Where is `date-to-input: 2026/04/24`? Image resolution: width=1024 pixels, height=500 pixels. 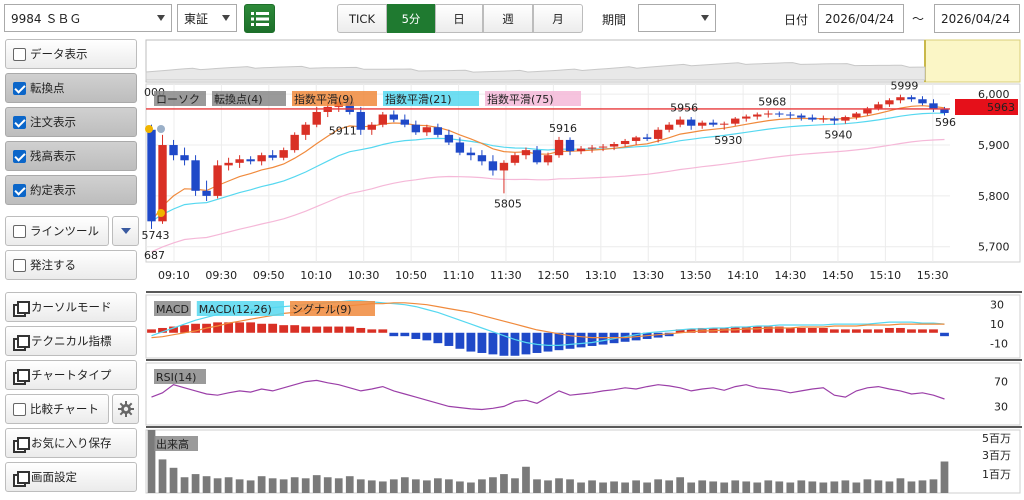
date-to-input: 2026/04/24 is located at coordinates (977, 18).